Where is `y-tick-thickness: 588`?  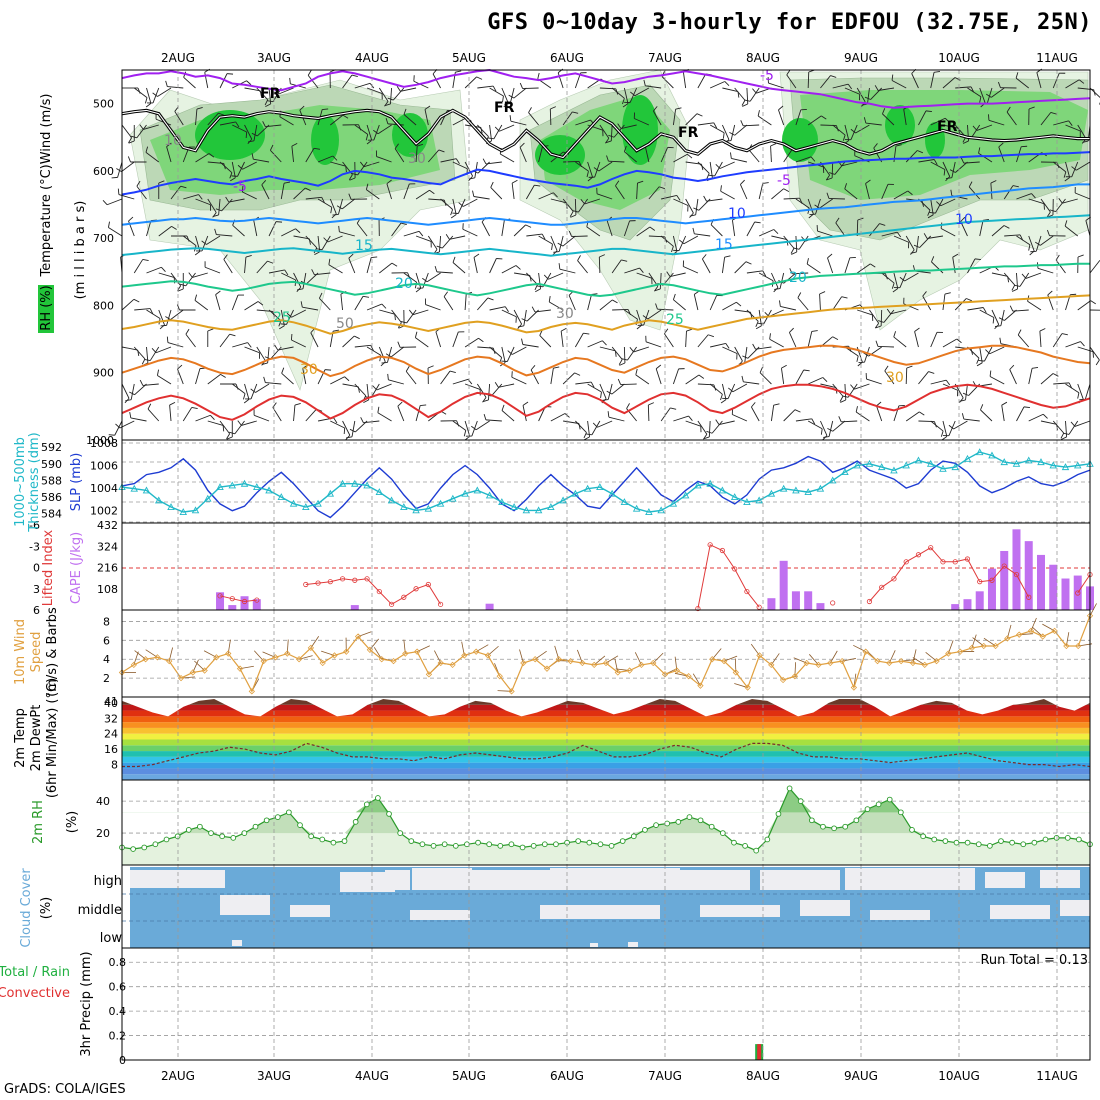 y-tick-thickness: 588 is located at coordinates (51, 480).